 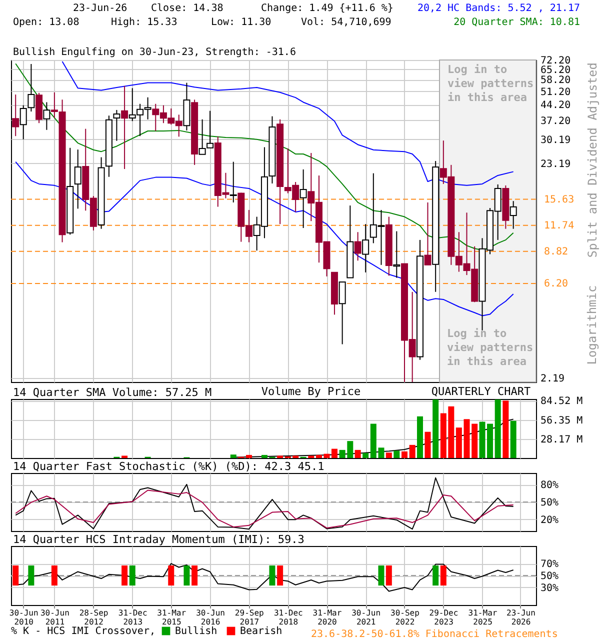 I want to click on ref-line-label: 11.74, so click(x=559, y=226).